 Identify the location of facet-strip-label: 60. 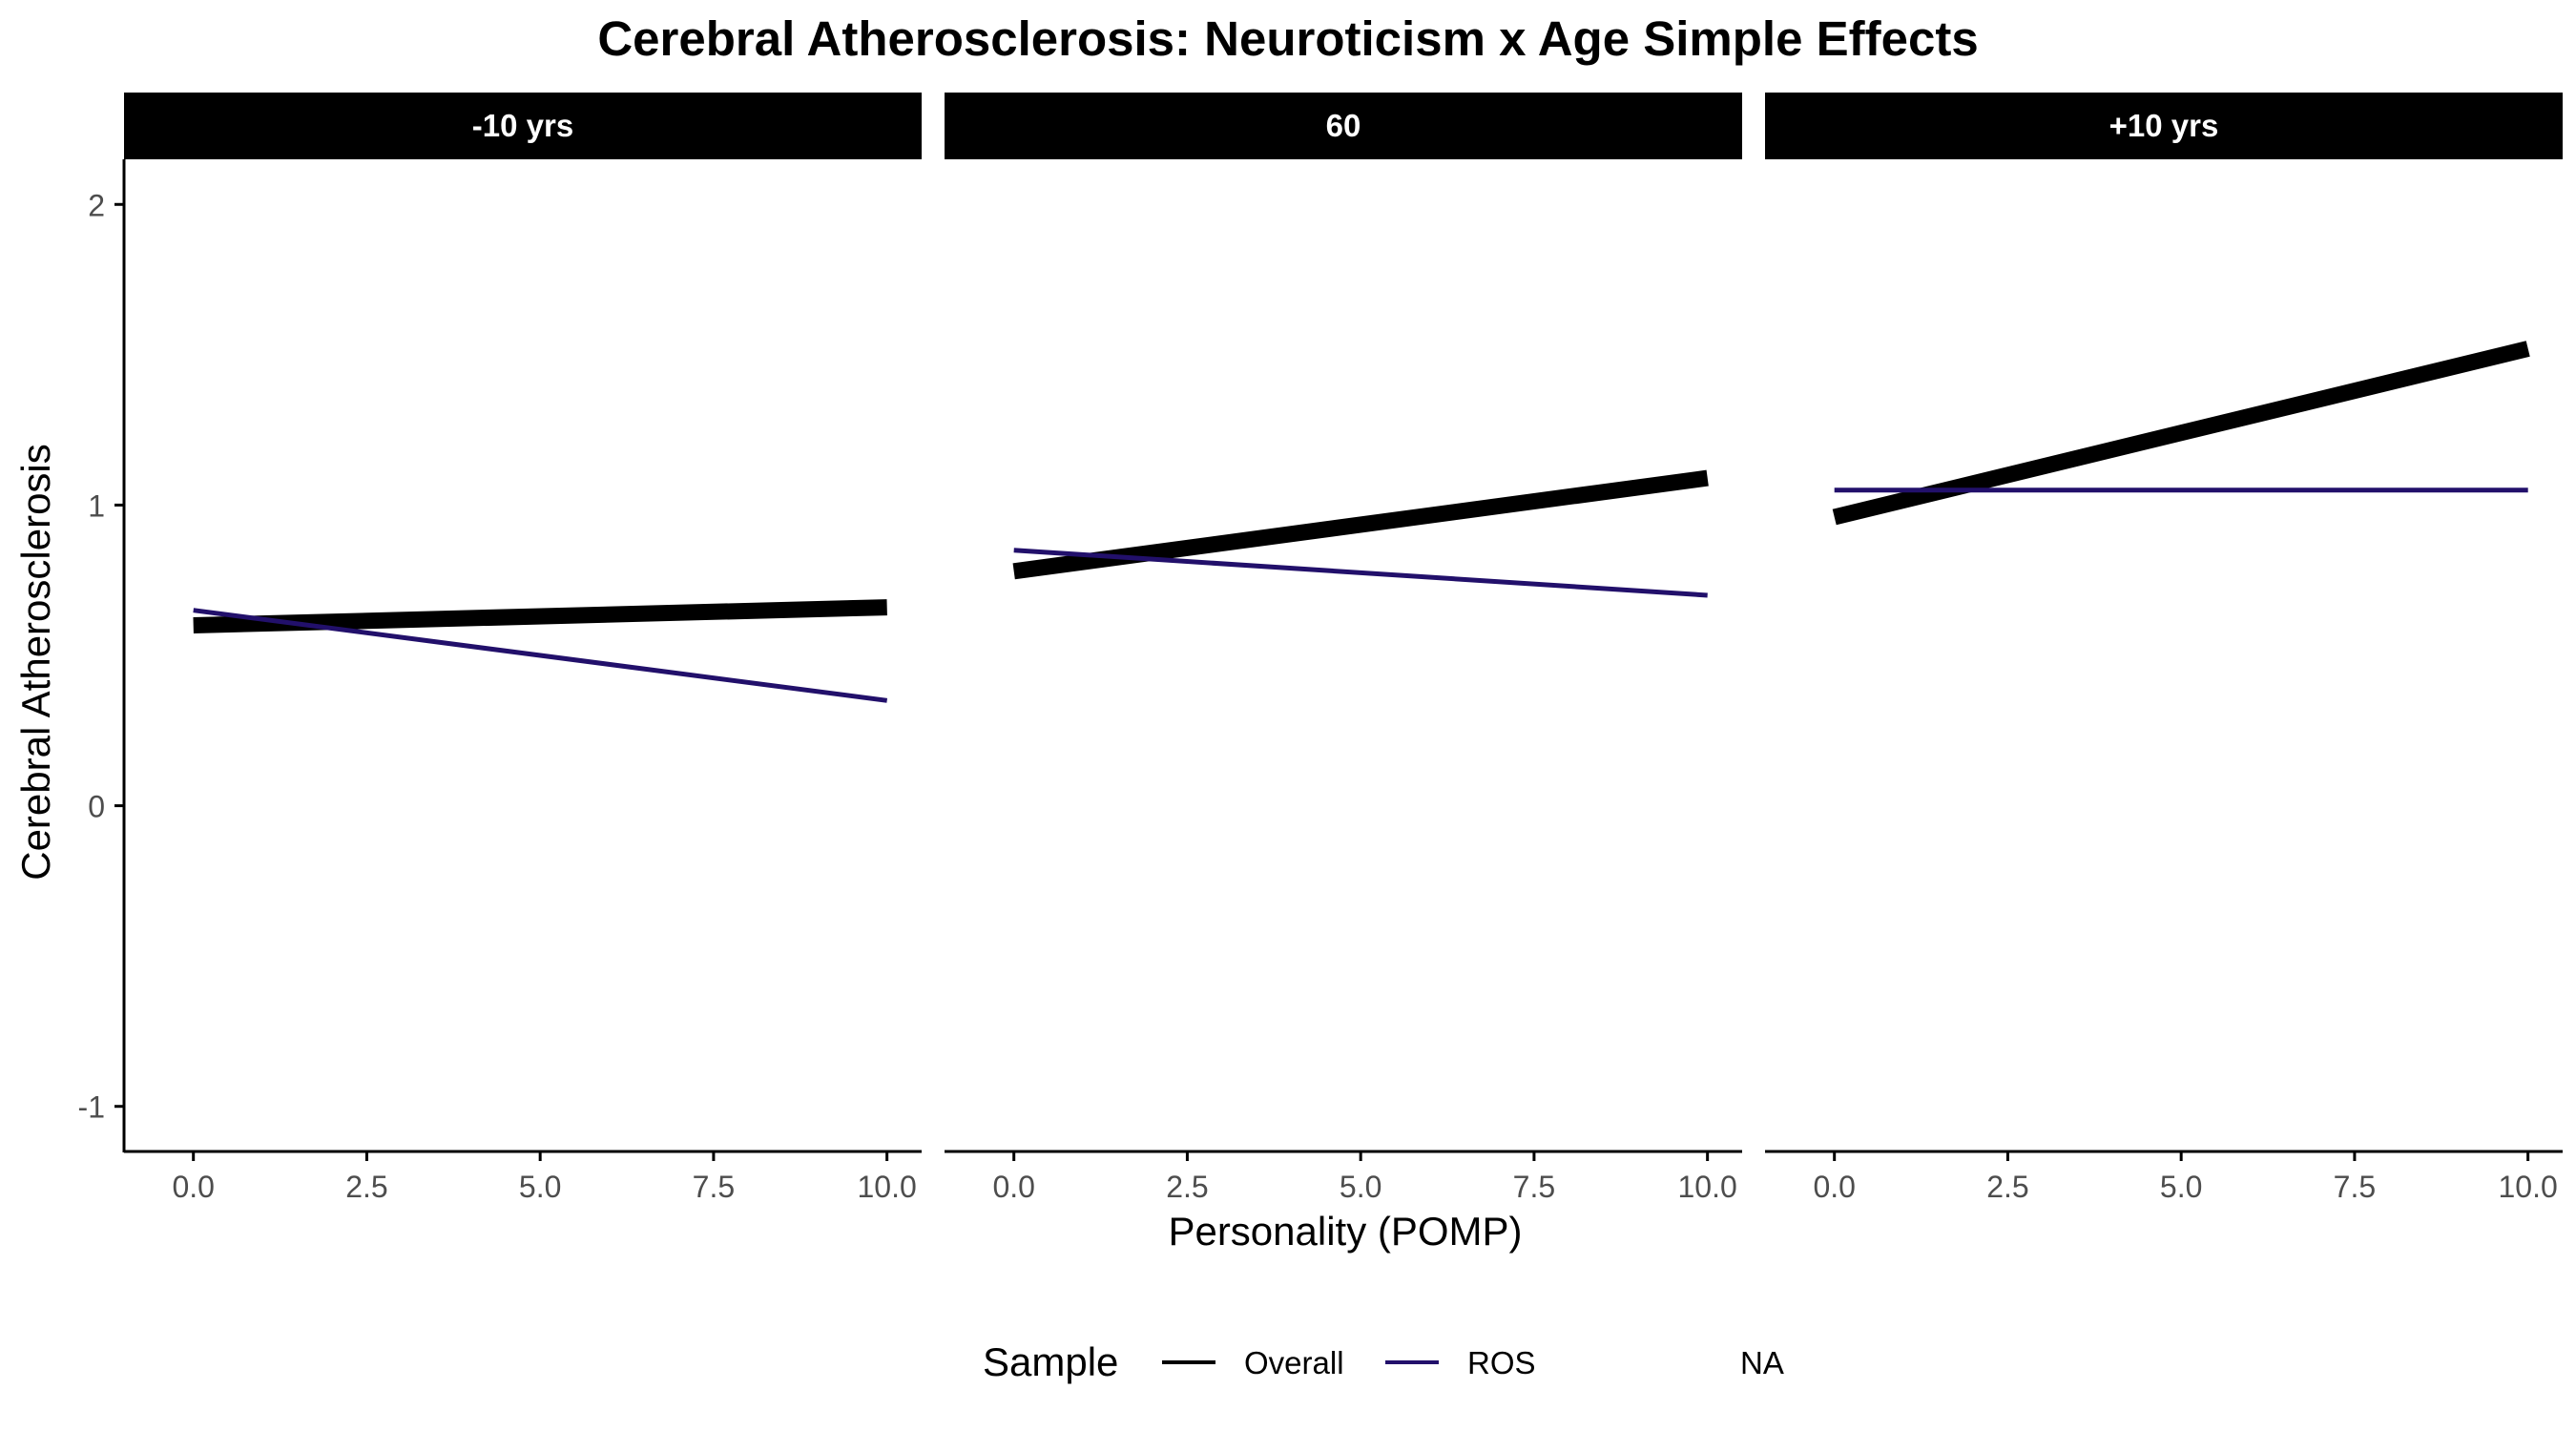
(1343, 125).